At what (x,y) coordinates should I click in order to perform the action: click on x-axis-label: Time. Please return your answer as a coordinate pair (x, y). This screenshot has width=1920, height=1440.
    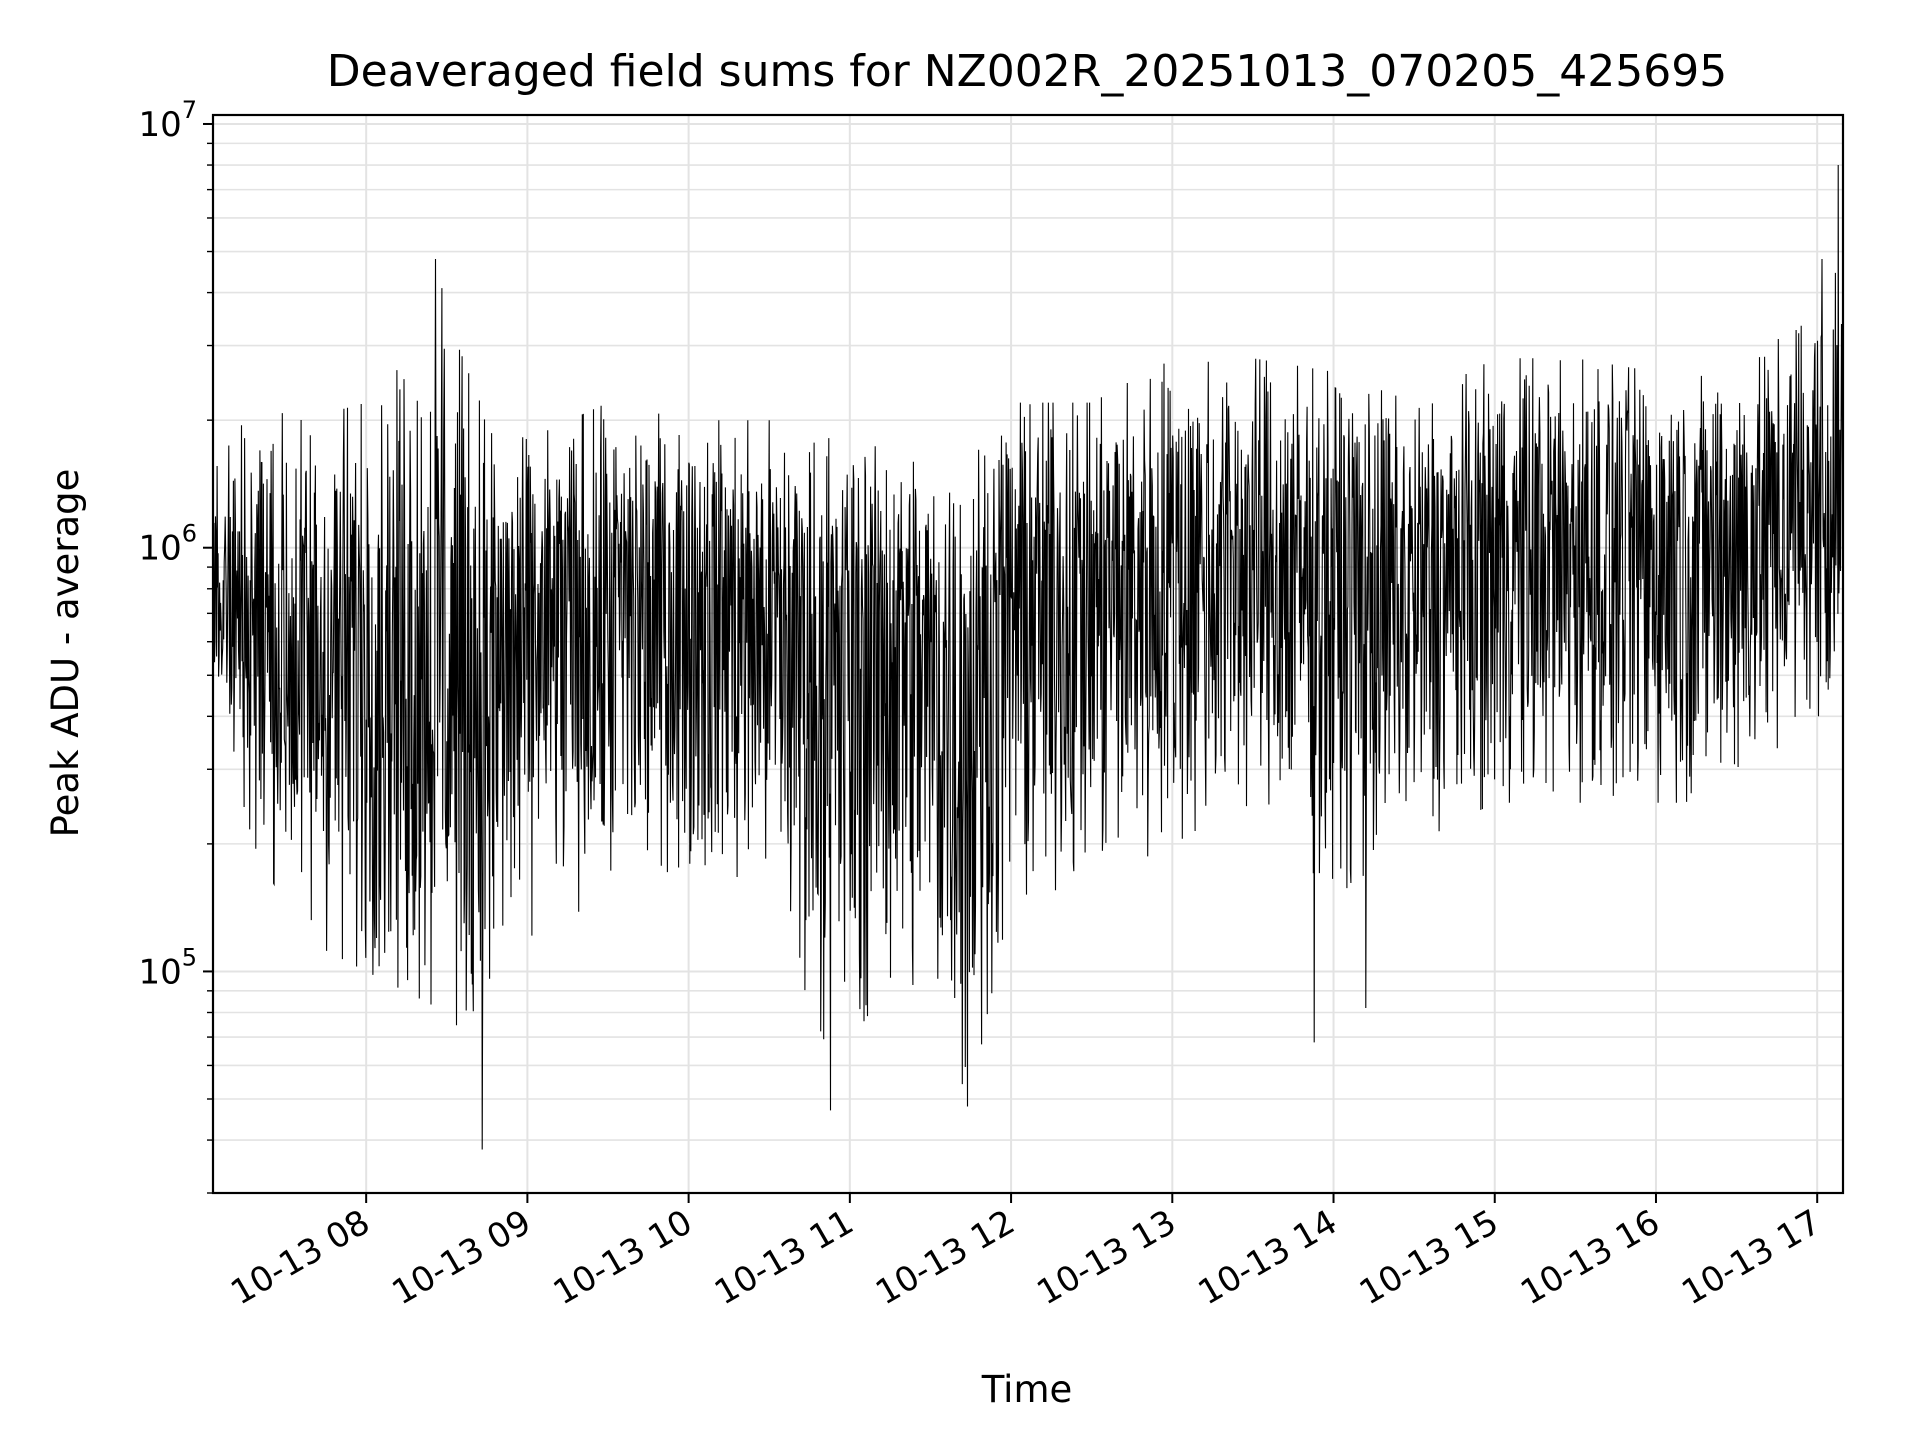
    Looking at the image, I should click on (1027, 1389).